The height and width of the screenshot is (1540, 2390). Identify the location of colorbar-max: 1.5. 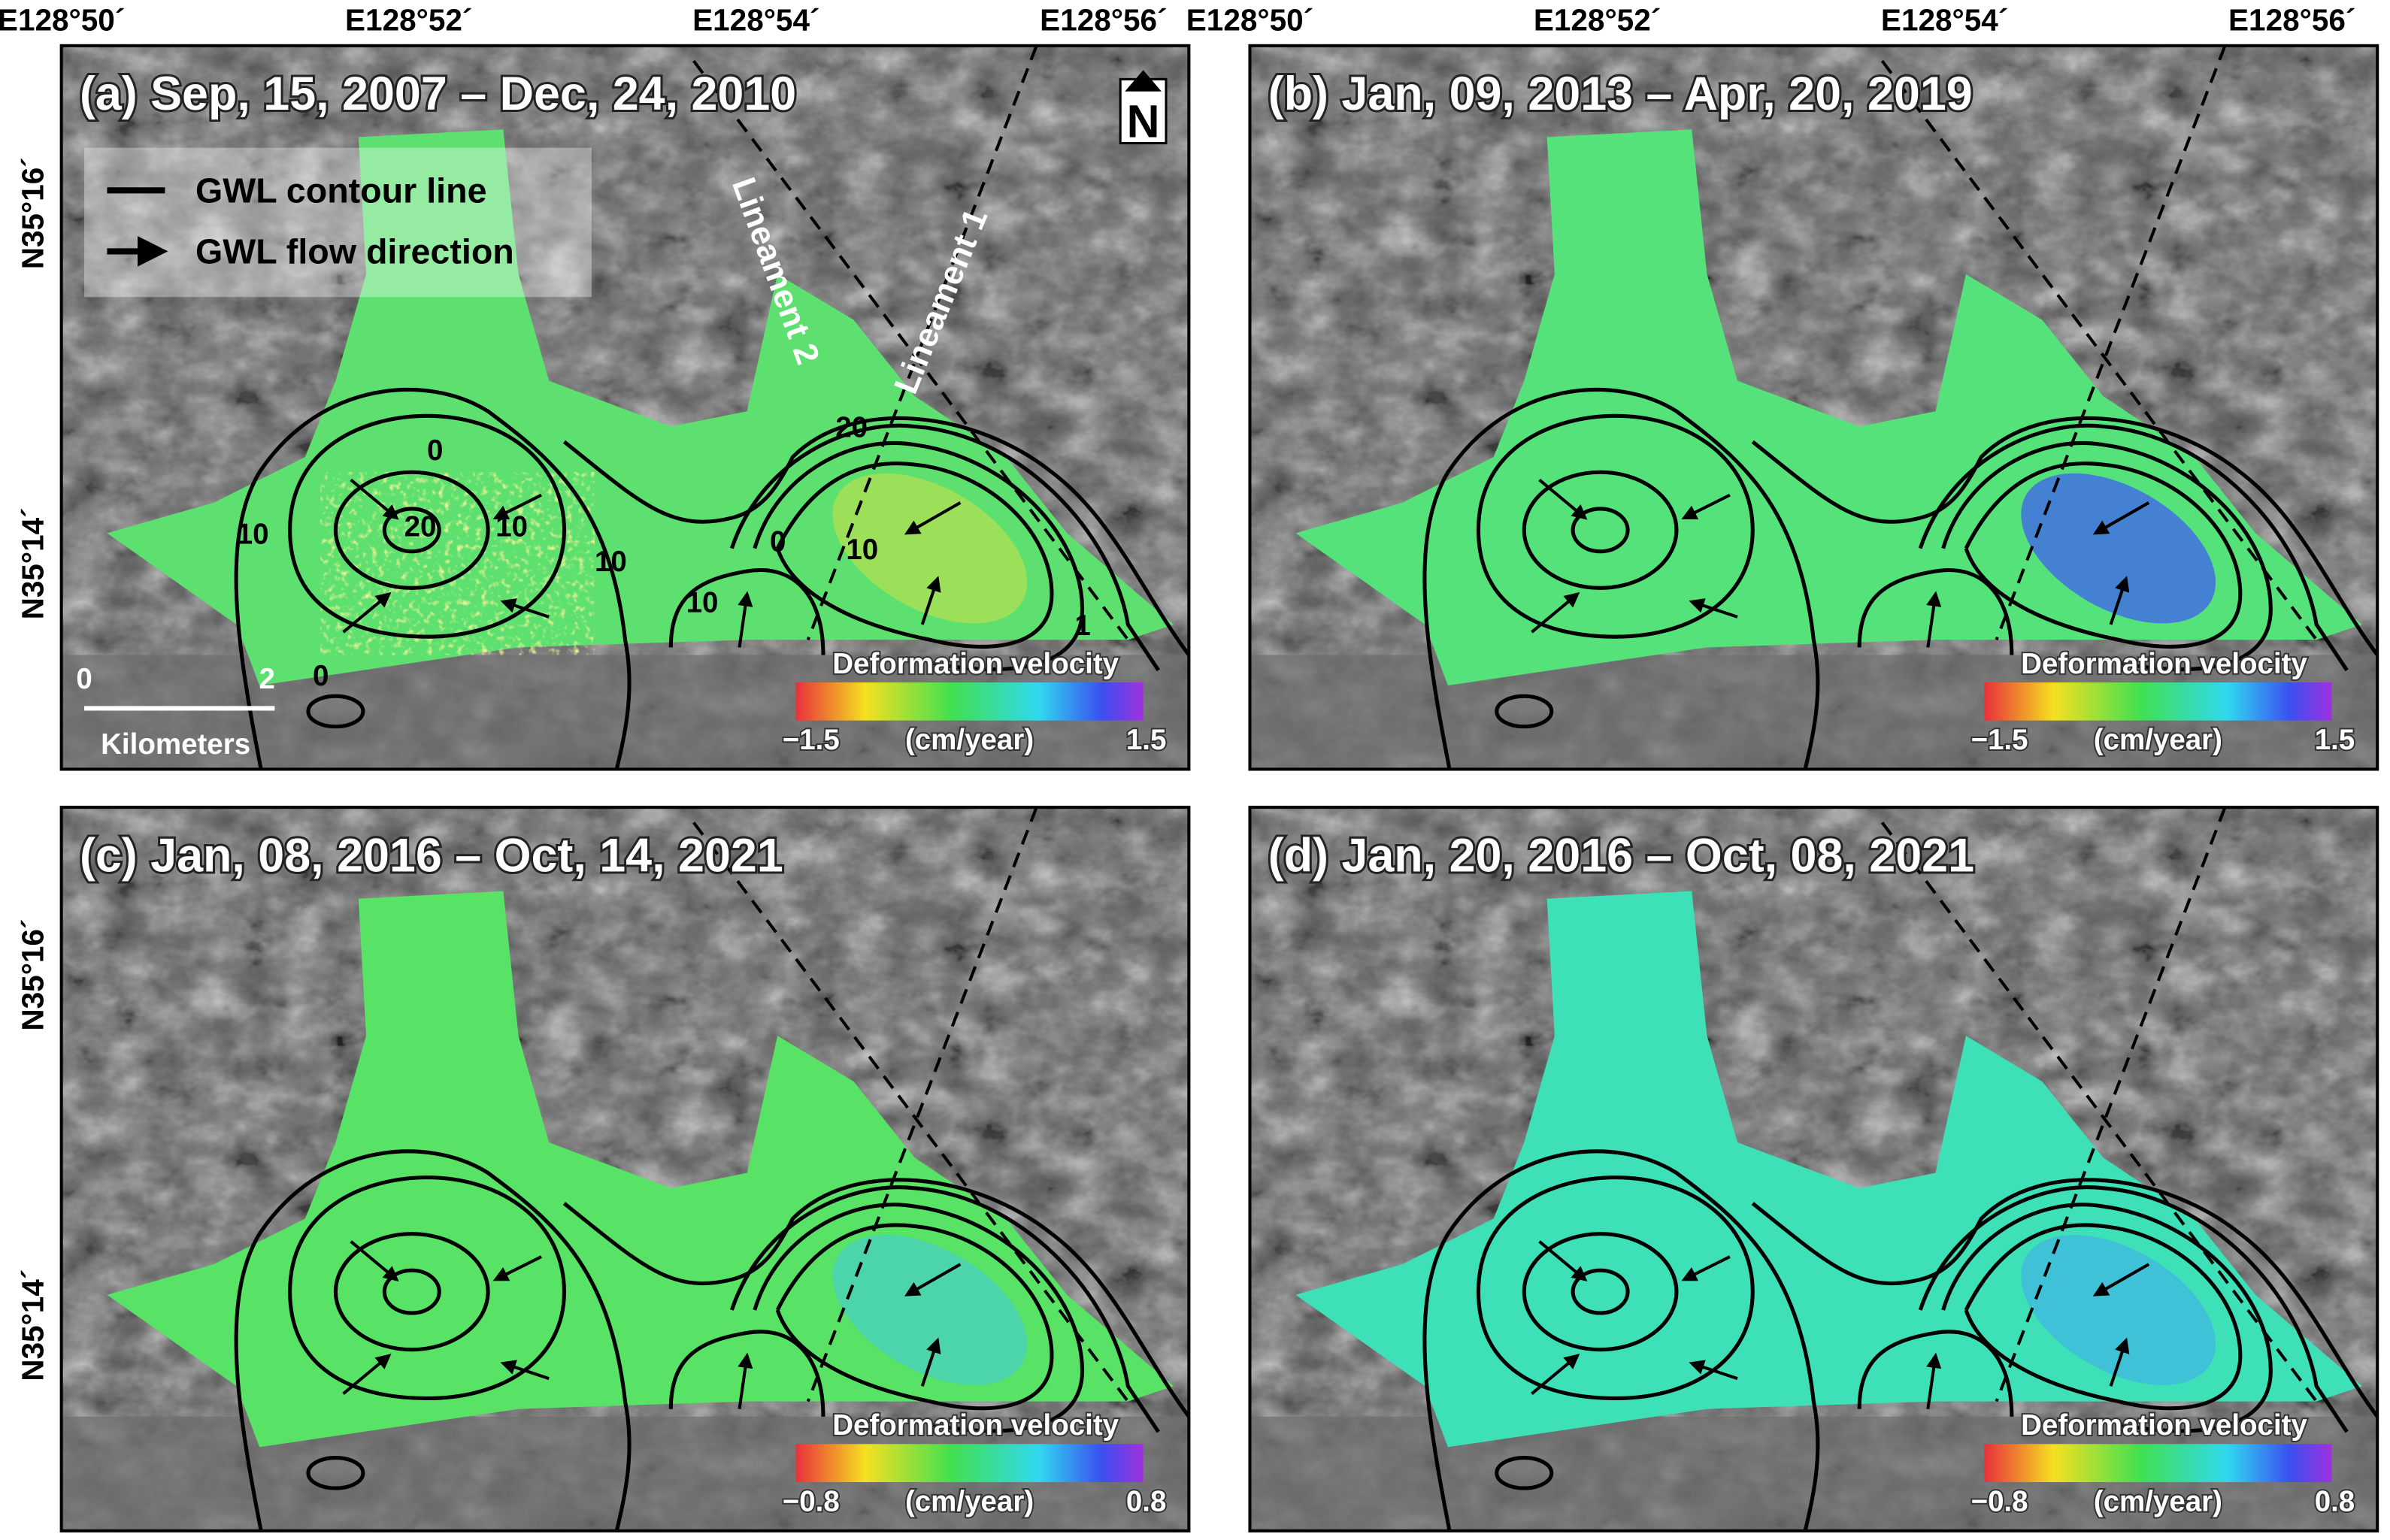
(2335, 740).